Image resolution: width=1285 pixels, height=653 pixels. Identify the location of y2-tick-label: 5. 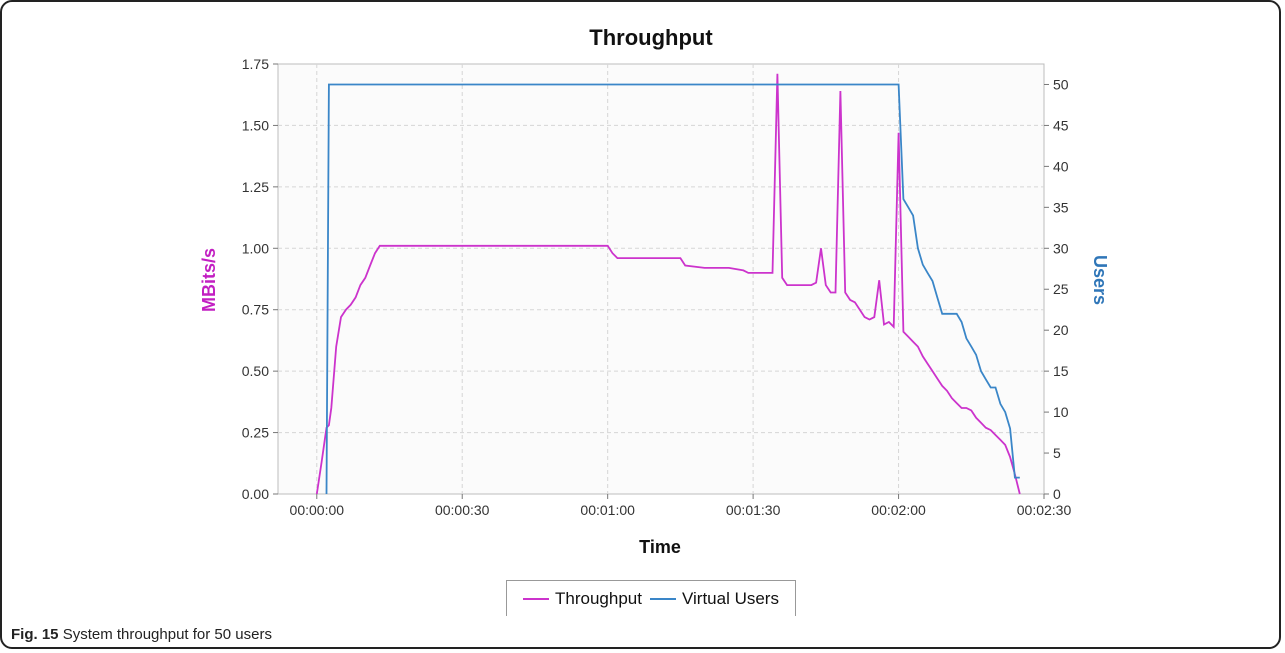
(1057, 453).